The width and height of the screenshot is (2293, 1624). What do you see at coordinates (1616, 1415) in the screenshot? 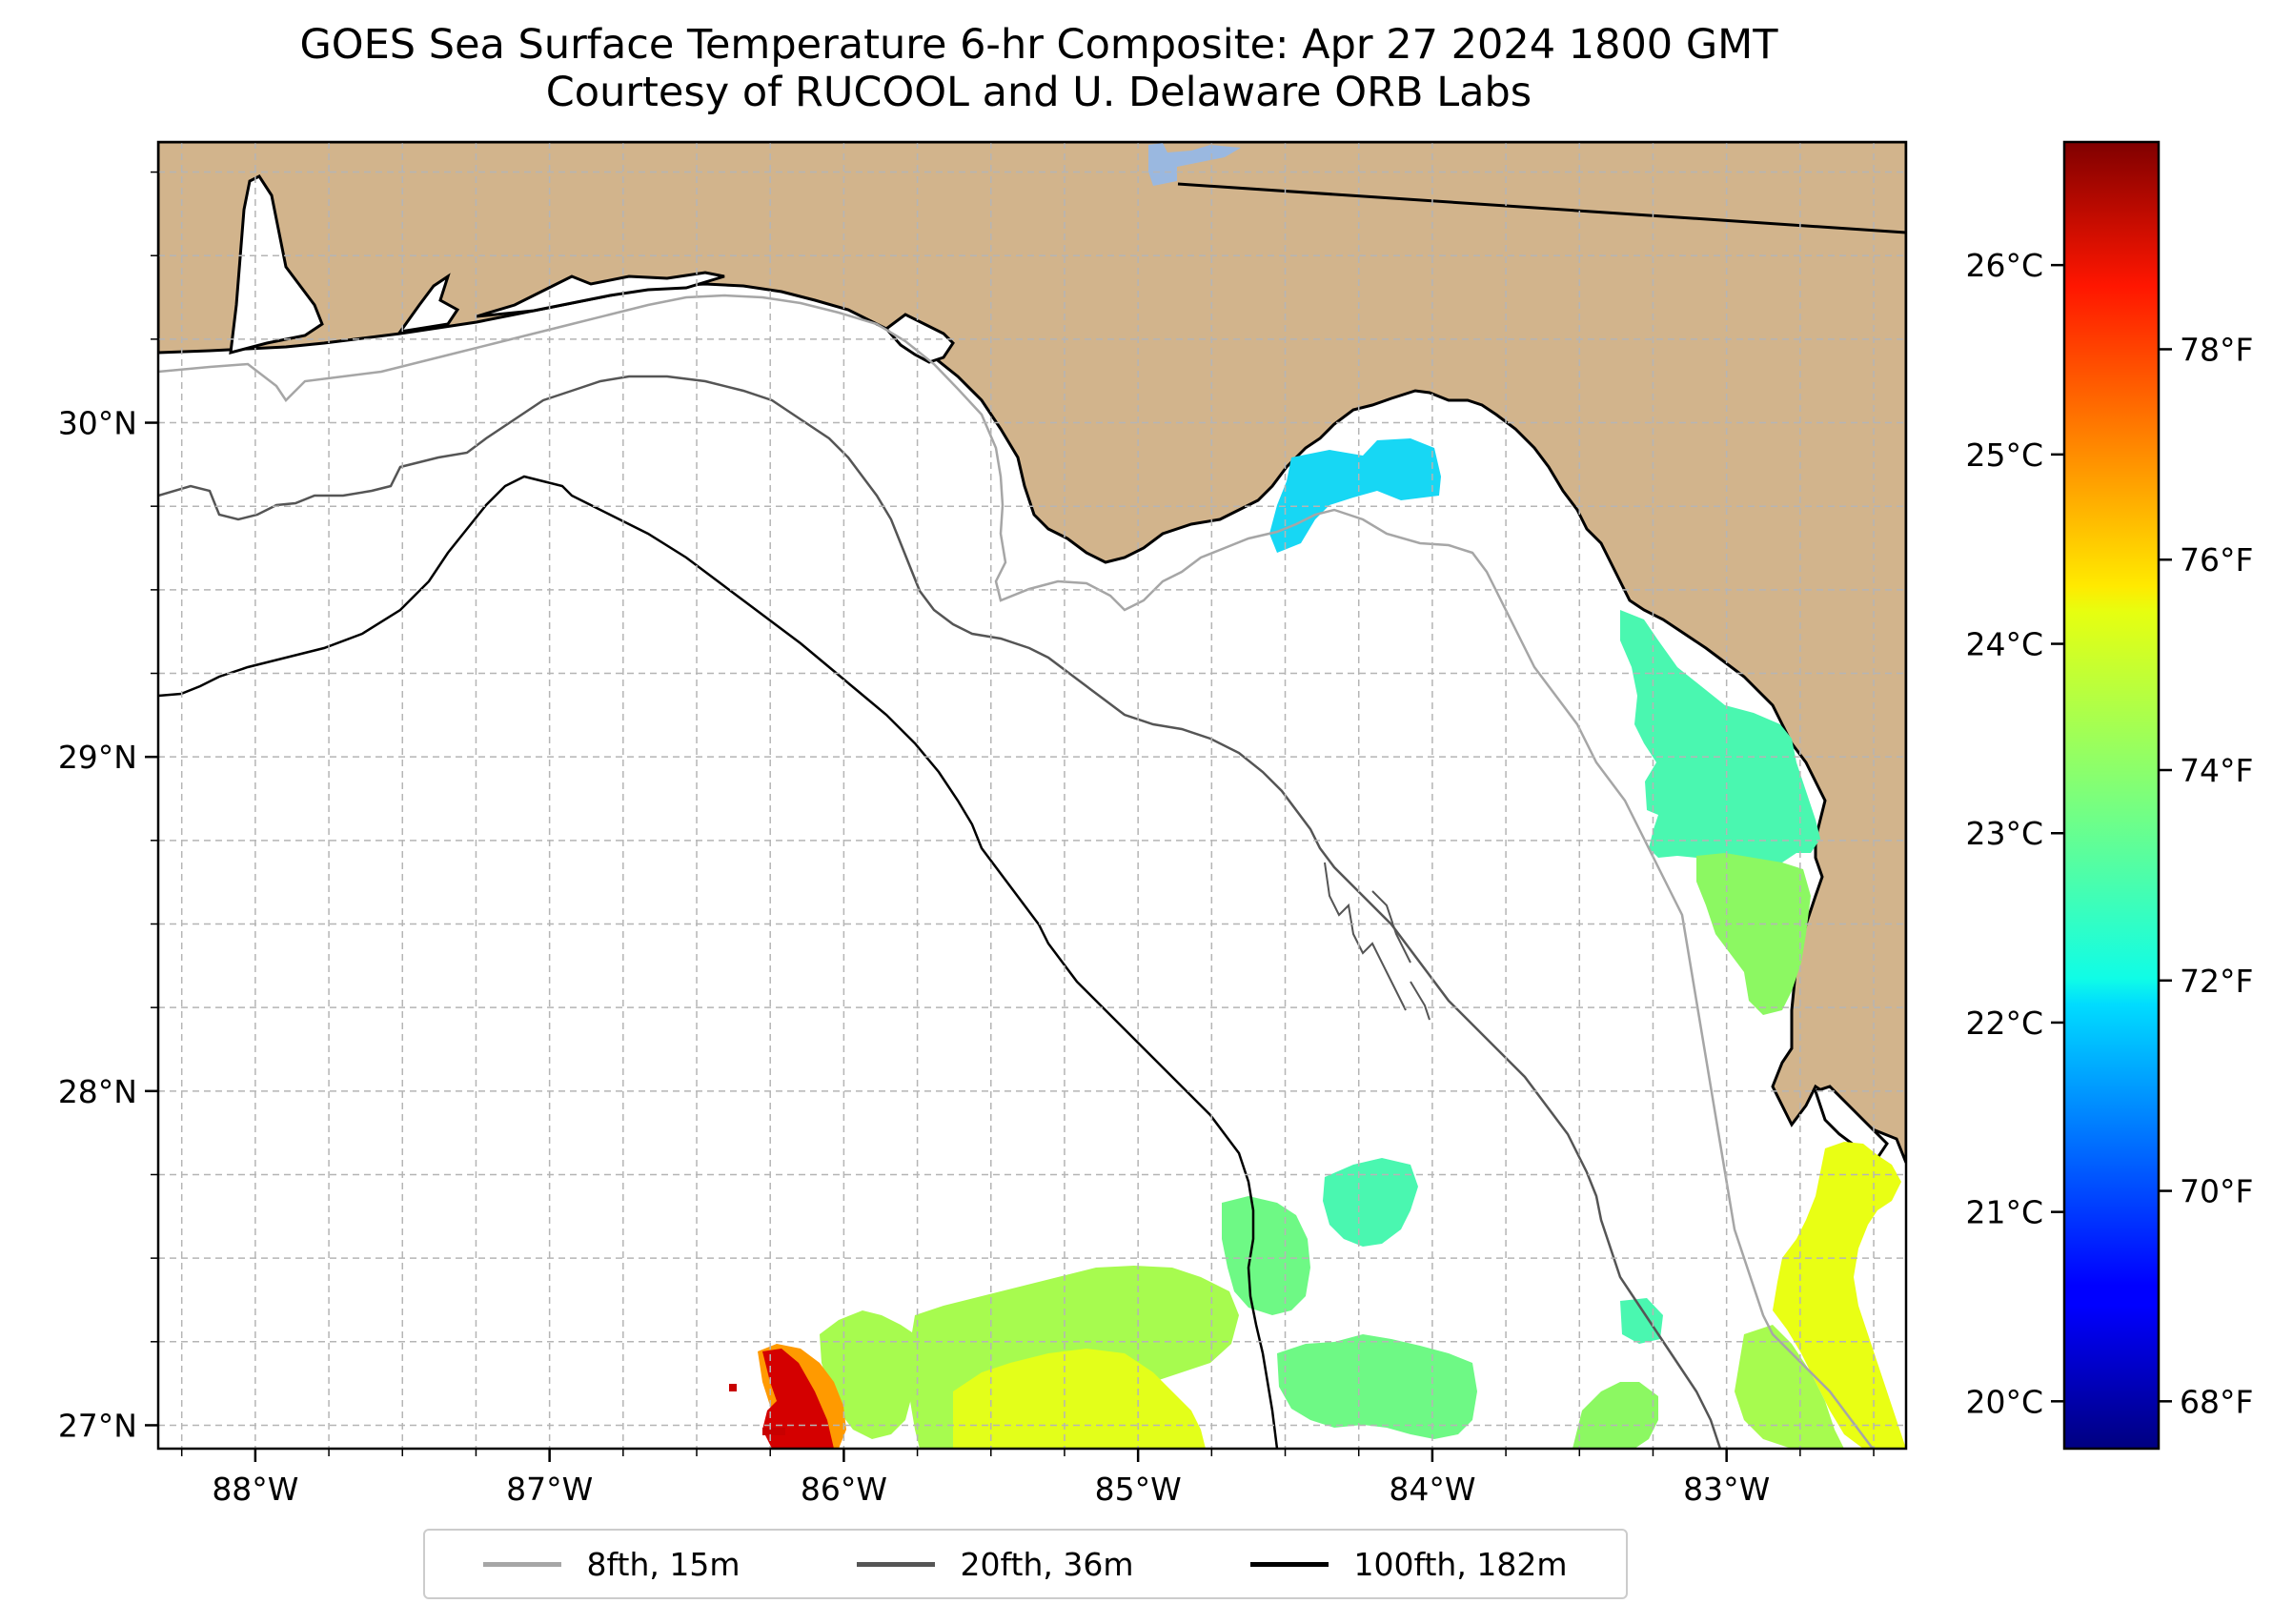
I see `sst-patch-offshore-east-south` at bounding box center [1616, 1415].